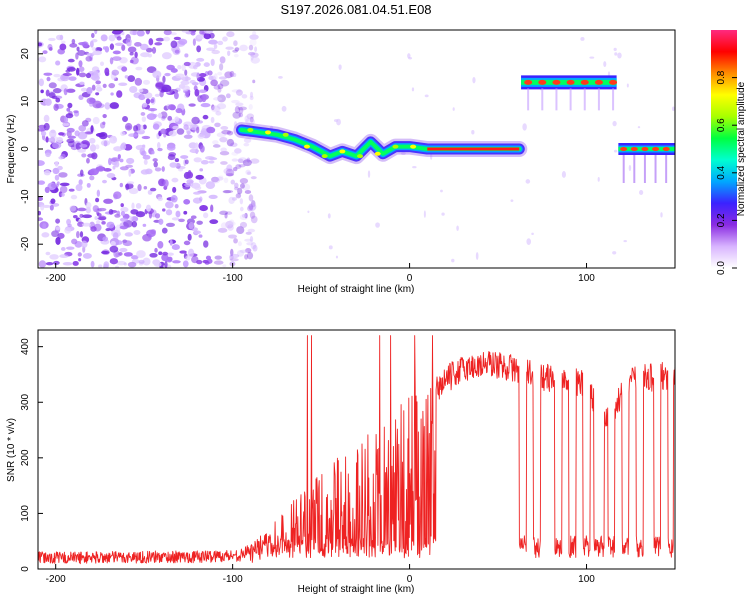 Image resolution: width=750 pixels, height=600 pixels. I want to click on colorbar-tick-label: 0.2, so click(721, 220).